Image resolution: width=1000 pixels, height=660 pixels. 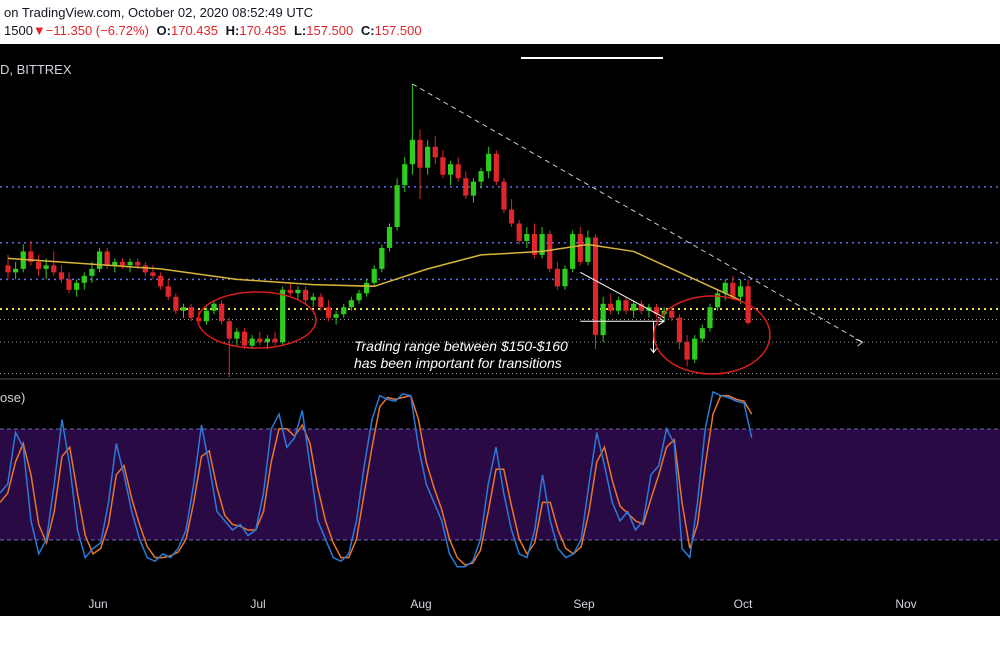 I want to click on x-axis-label: Oct, so click(x=743, y=604).